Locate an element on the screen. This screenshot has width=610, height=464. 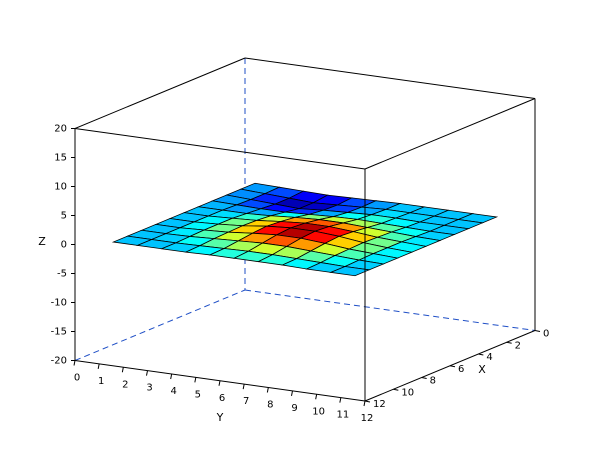
y-tick-label: 10 is located at coordinates (318, 411).